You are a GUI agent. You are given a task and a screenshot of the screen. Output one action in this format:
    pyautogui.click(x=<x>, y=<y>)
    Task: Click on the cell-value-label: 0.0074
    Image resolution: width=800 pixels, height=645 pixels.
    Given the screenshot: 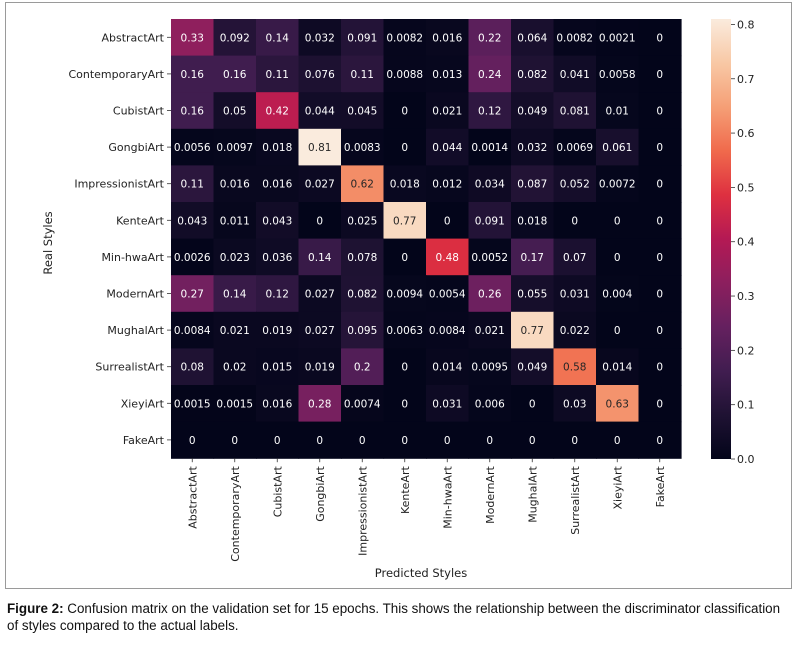 What is the action you would take?
    pyautogui.click(x=362, y=404)
    